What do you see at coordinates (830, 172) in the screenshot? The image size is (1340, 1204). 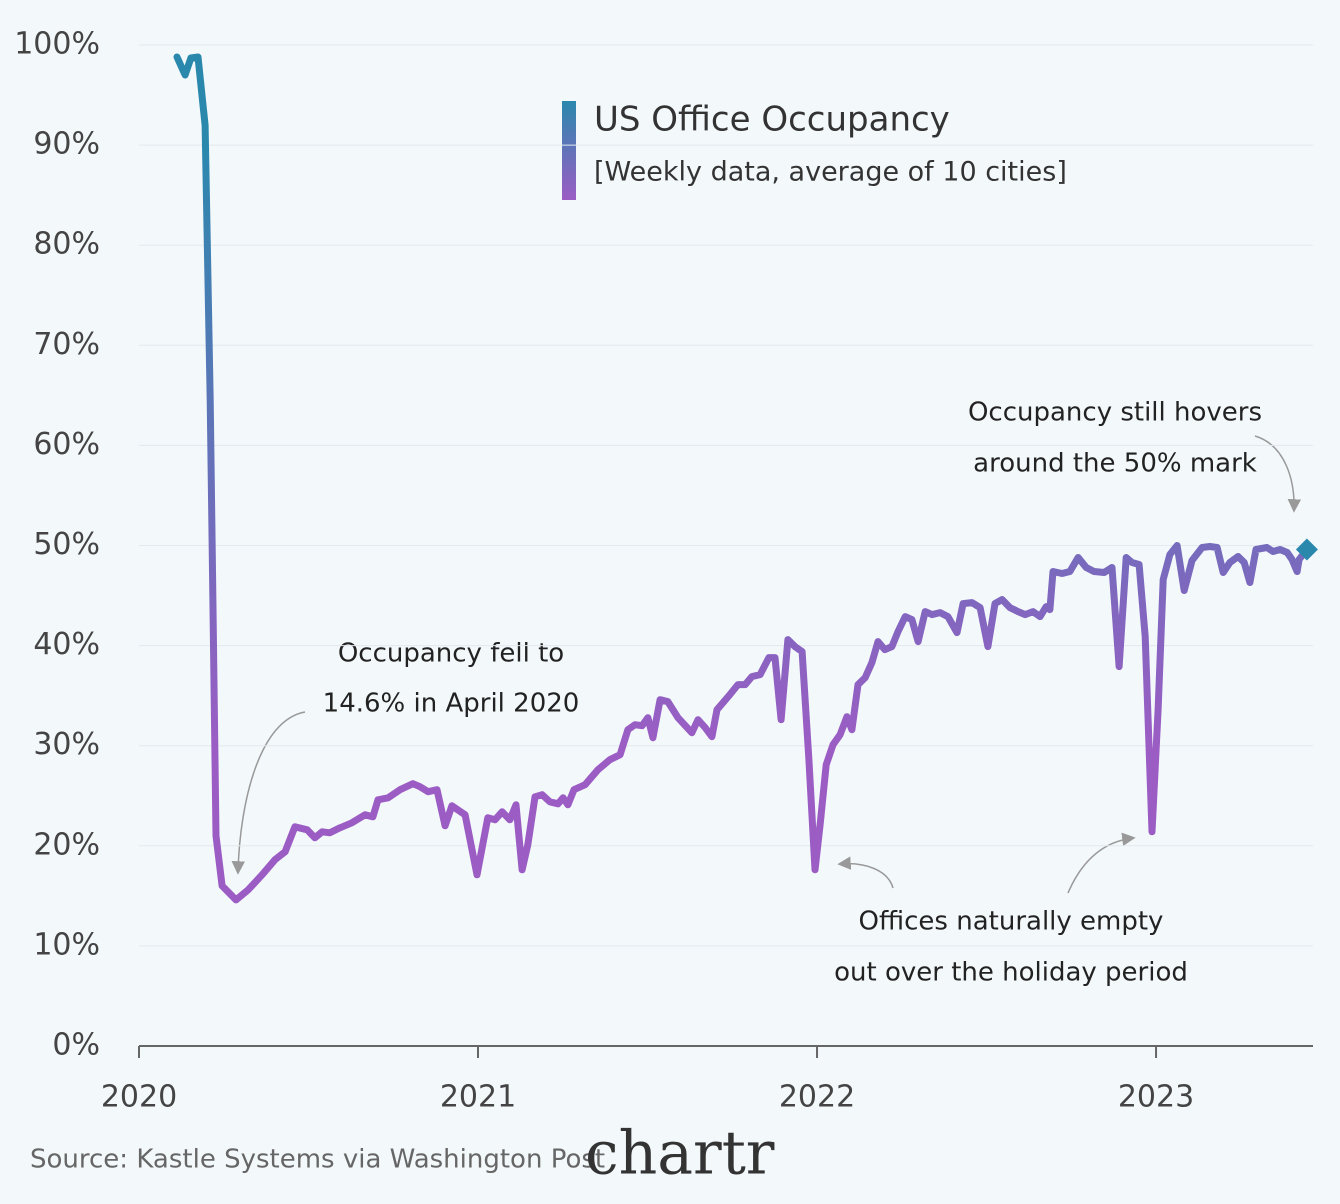 I see `chart-subtitle: [Weekly data, average of 10 cities]` at bounding box center [830, 172].